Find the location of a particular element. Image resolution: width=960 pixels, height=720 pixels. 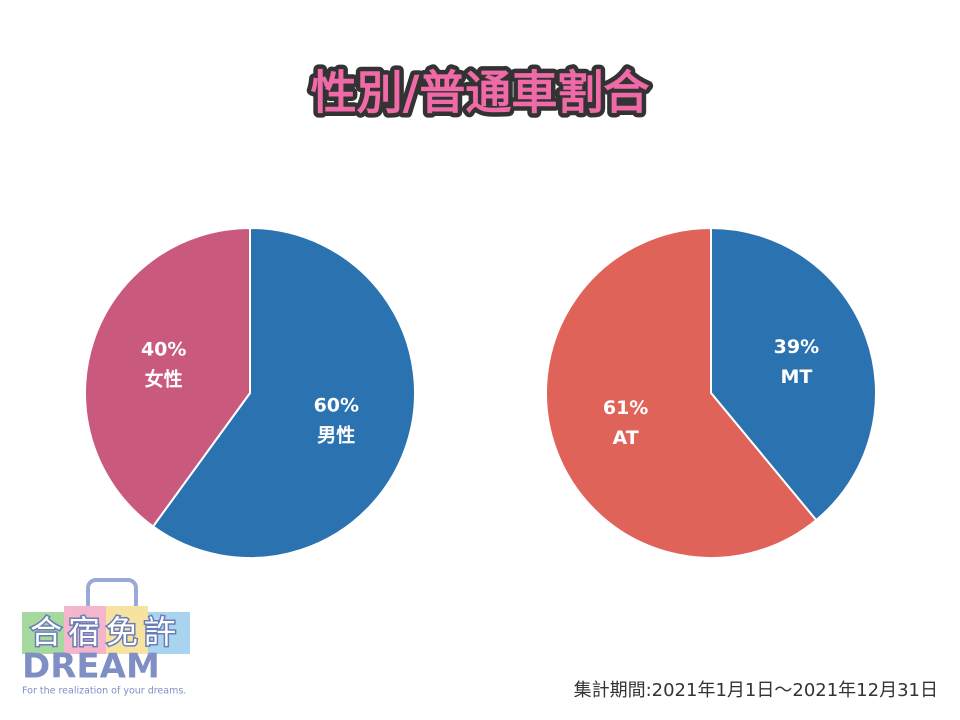

slice-value-label: 60% is located at coordinates (336, 406).